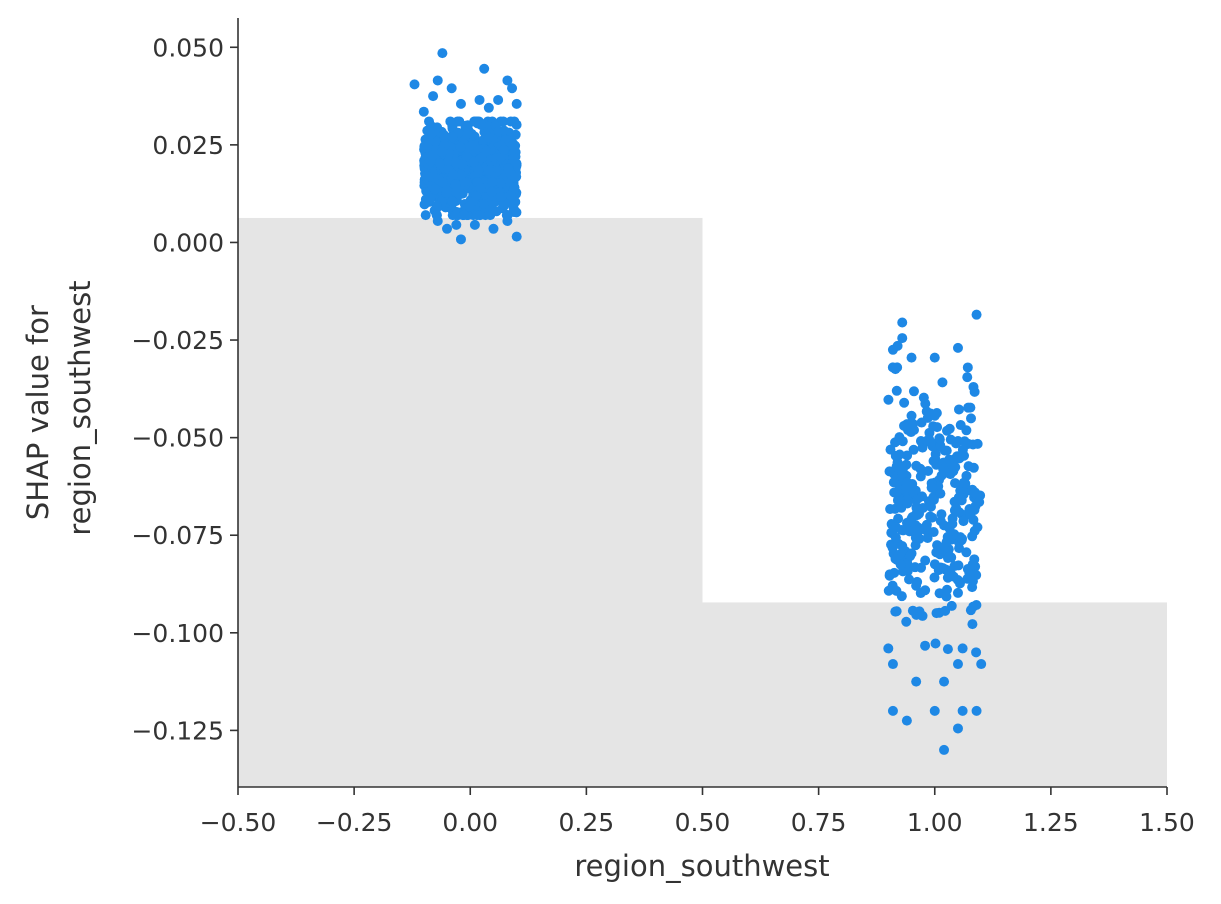 The width and height of the screenshot is (1221, 904). I want to click on x-tick-label: 0.75, so click(819, 822).